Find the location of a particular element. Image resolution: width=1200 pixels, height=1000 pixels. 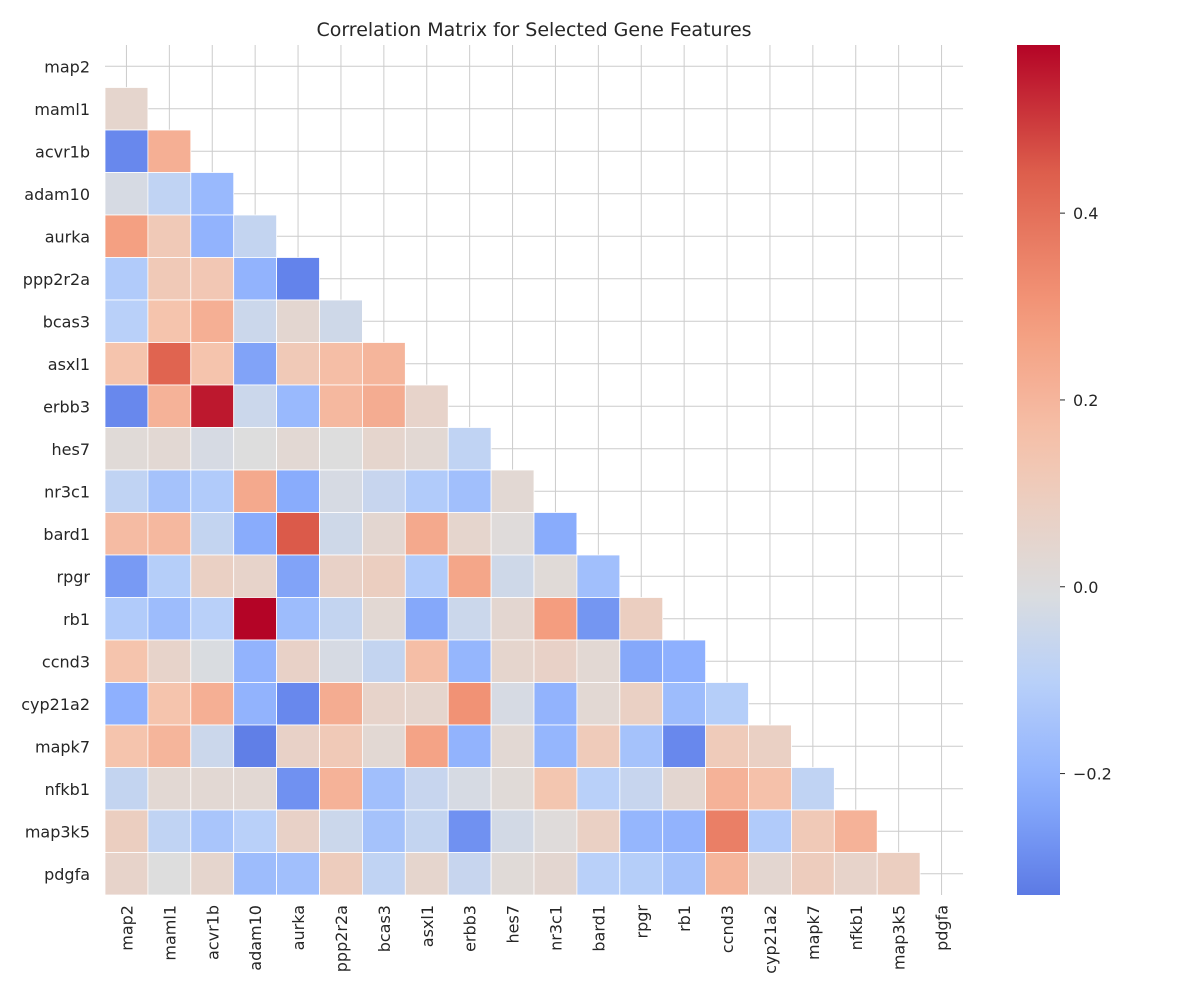

x-tick-label: ppp2r2a is located at coordinates (341, 938).